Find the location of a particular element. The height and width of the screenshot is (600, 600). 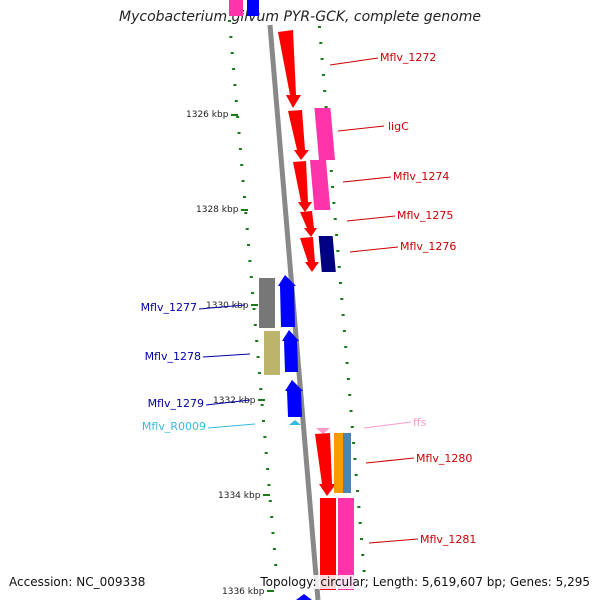

feature-bottom-blue is located at coordinates (304, 597).